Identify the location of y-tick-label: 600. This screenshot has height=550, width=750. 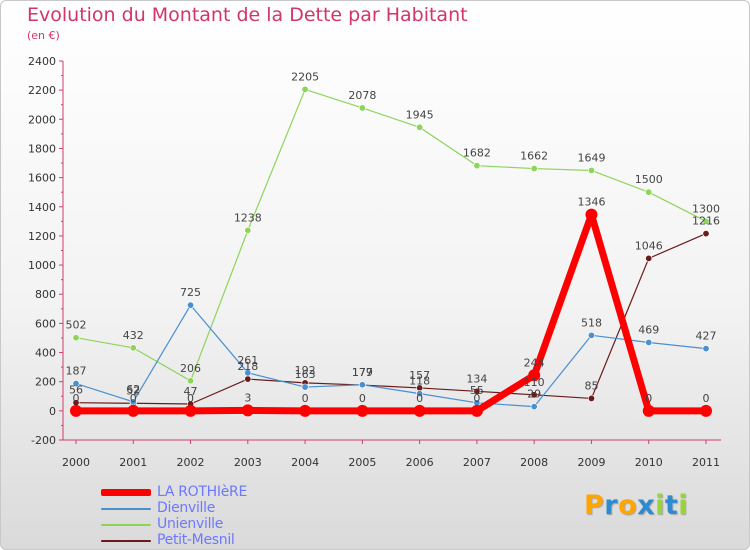
(45, 323).